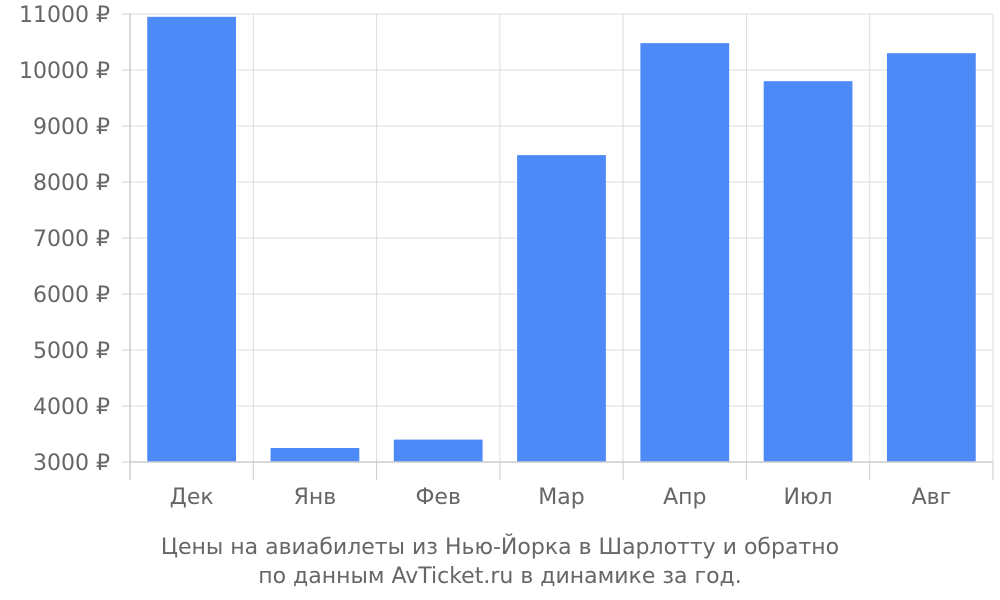 The width and height of the screenshot is (1000, 600). I want to click on y-tick-label: 7000 ₽, so click(71, 239).